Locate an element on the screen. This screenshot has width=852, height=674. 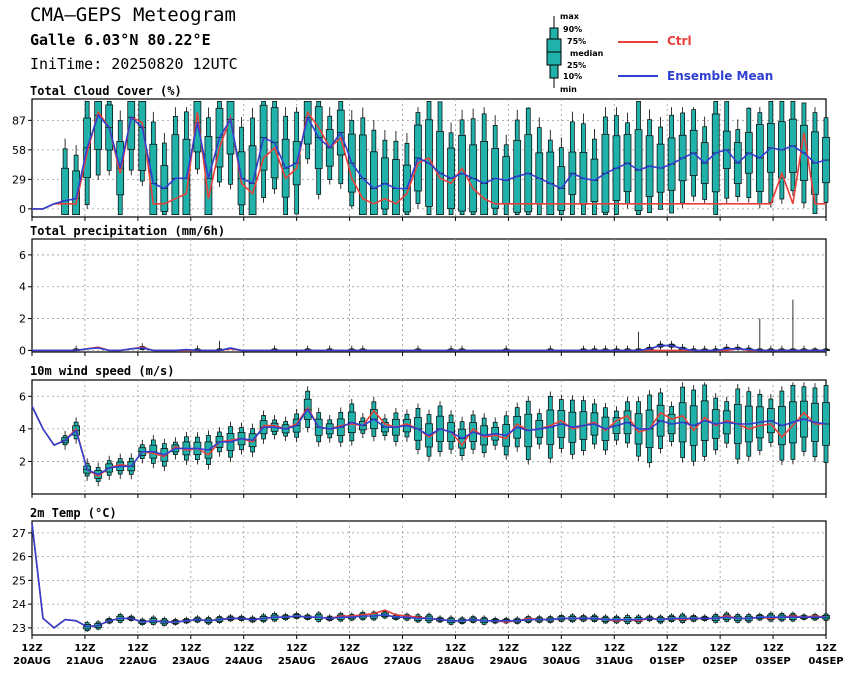
x-tick-label-date: 02SEP is located at coordinates (719, 661).